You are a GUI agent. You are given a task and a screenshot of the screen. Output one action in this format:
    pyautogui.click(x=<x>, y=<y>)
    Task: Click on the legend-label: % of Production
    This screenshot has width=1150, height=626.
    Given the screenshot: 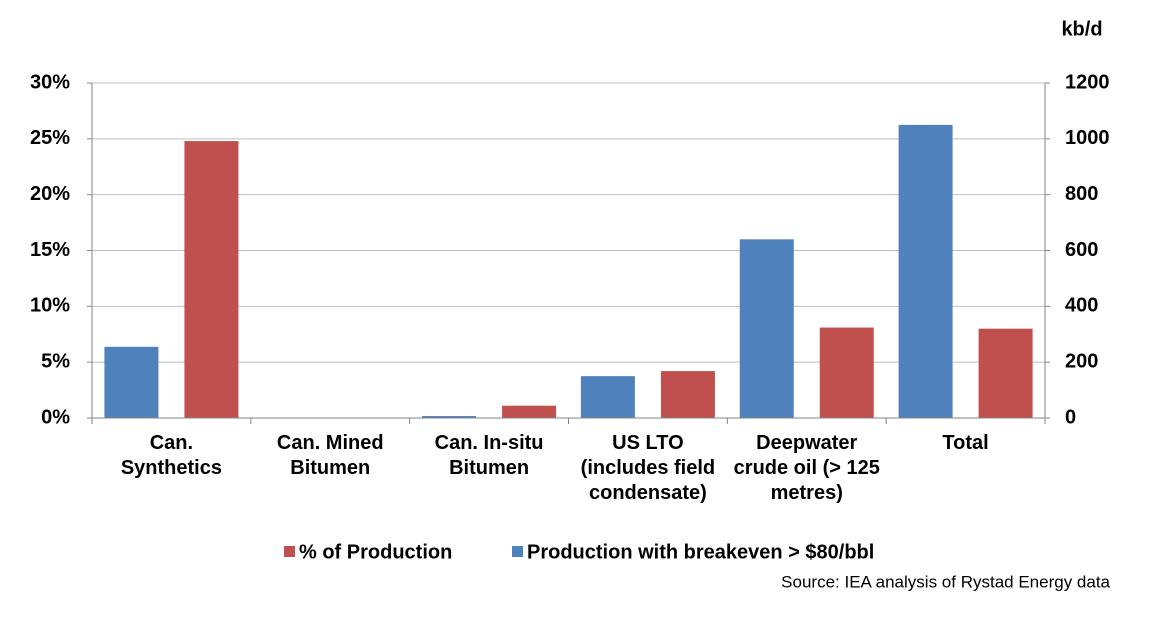 What is the action you would take?
    pyautogui.click(x=375, y=552)
    